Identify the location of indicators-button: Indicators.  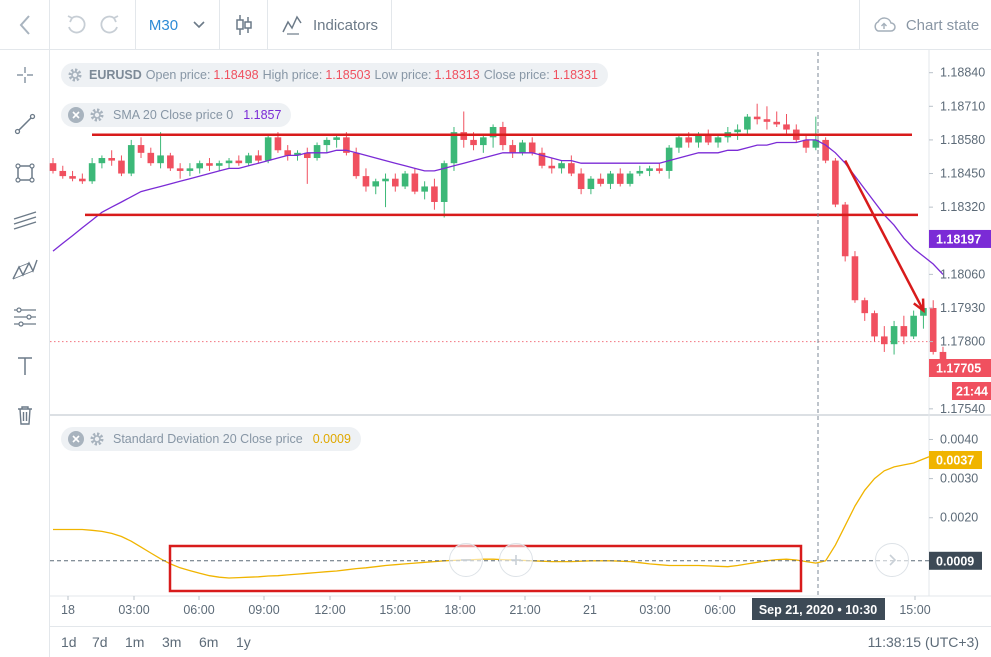
(330, 25).